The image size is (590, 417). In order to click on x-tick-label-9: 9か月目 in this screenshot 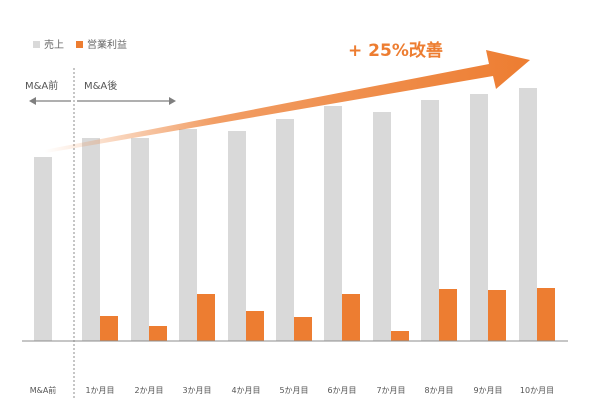, I will do `click(487, 390)`.